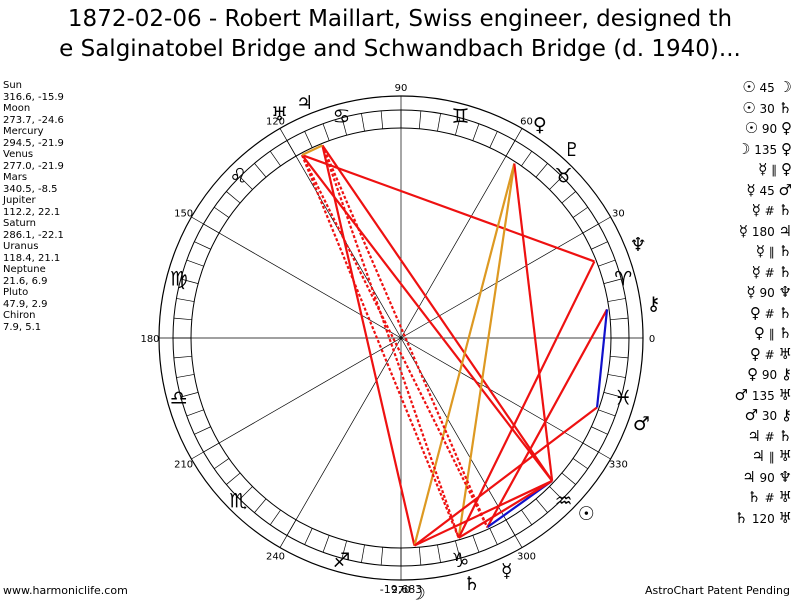  Describe the element at coordinates (461, 116) in the screenshot. I see `zodiac-sign-icon: ♊` at that location.